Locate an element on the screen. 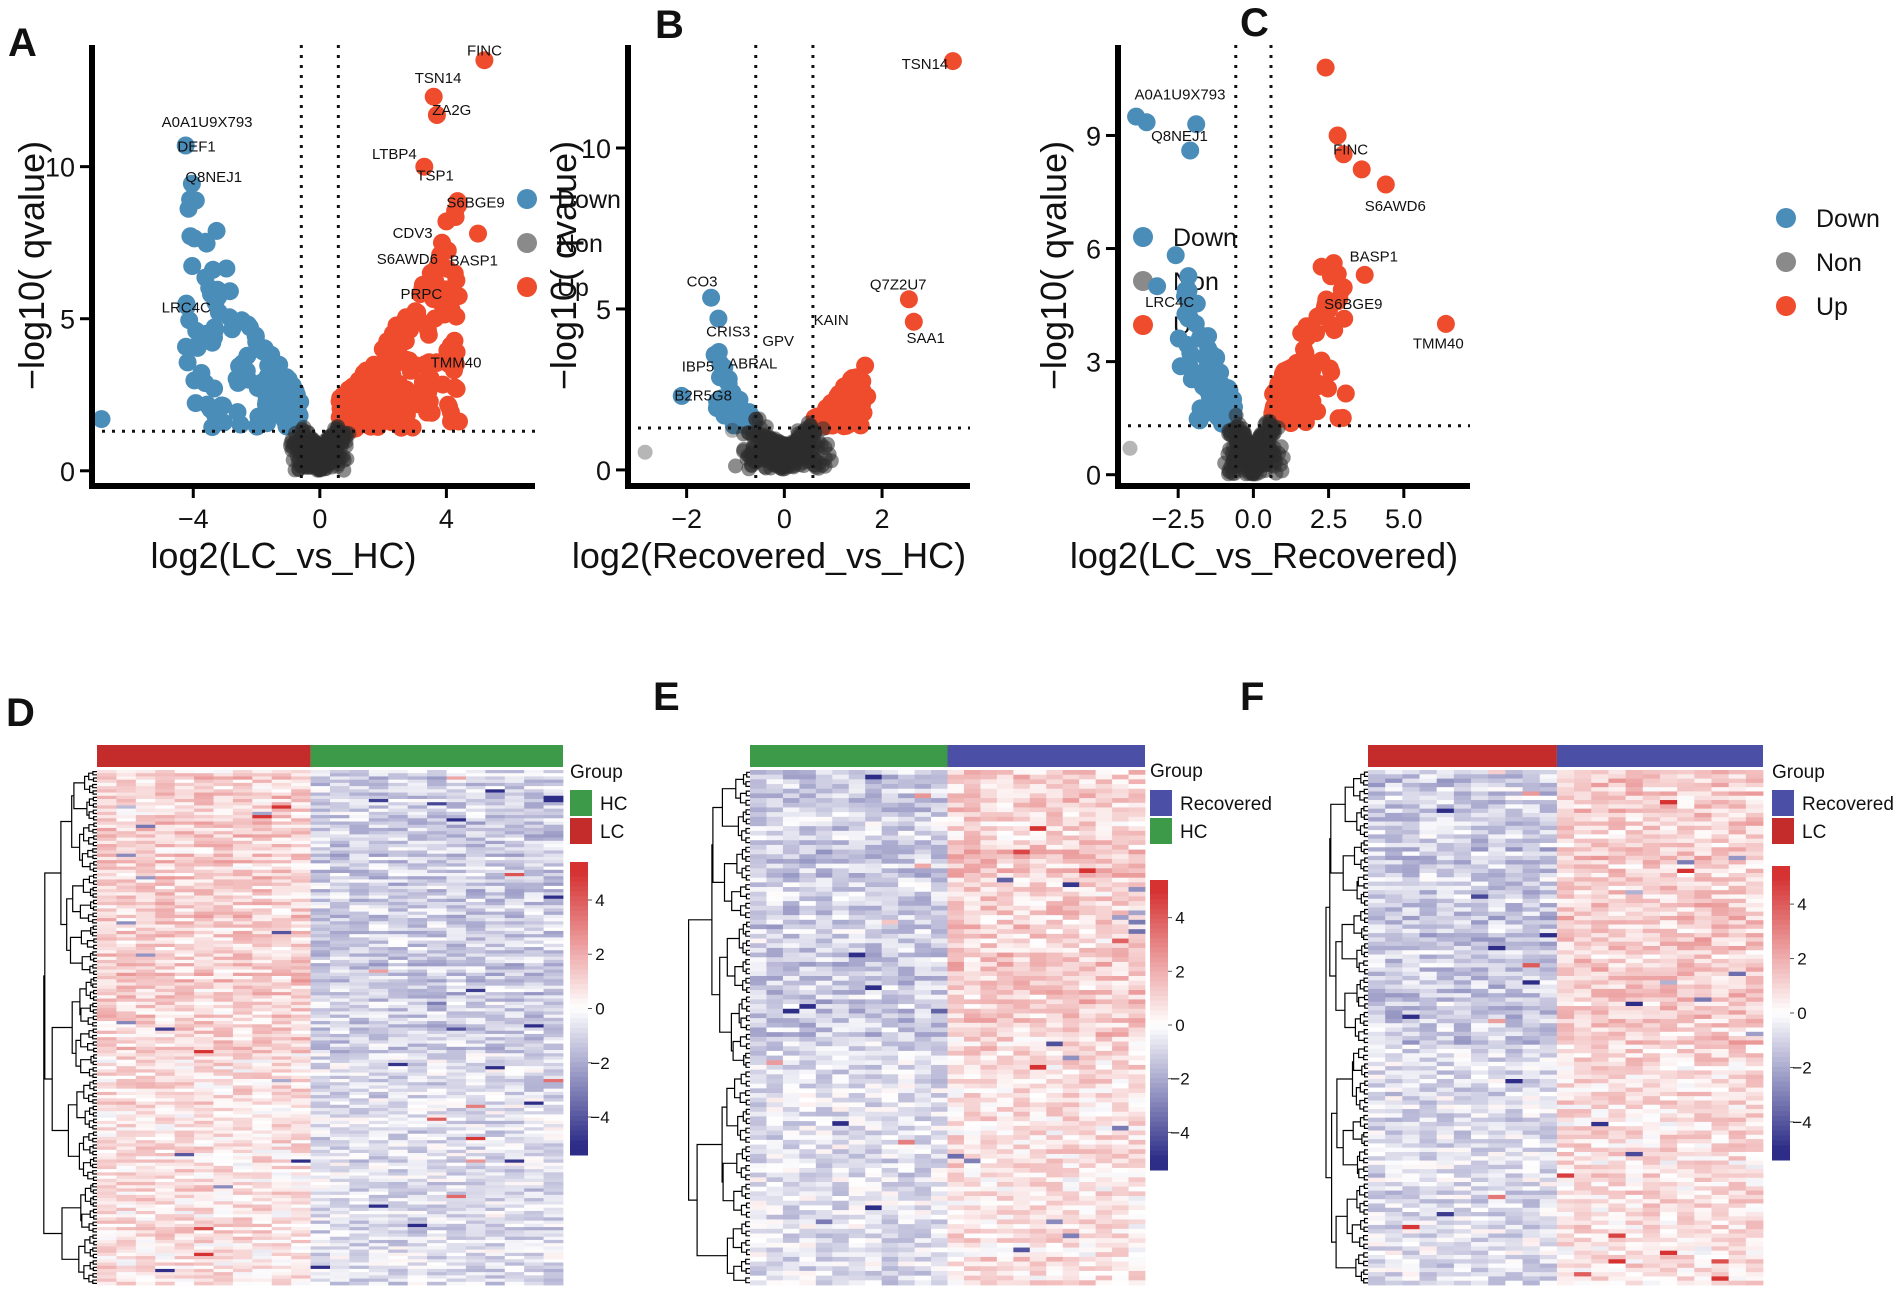  gene-label: S6BGE9 is located at coordinates (475, 203).